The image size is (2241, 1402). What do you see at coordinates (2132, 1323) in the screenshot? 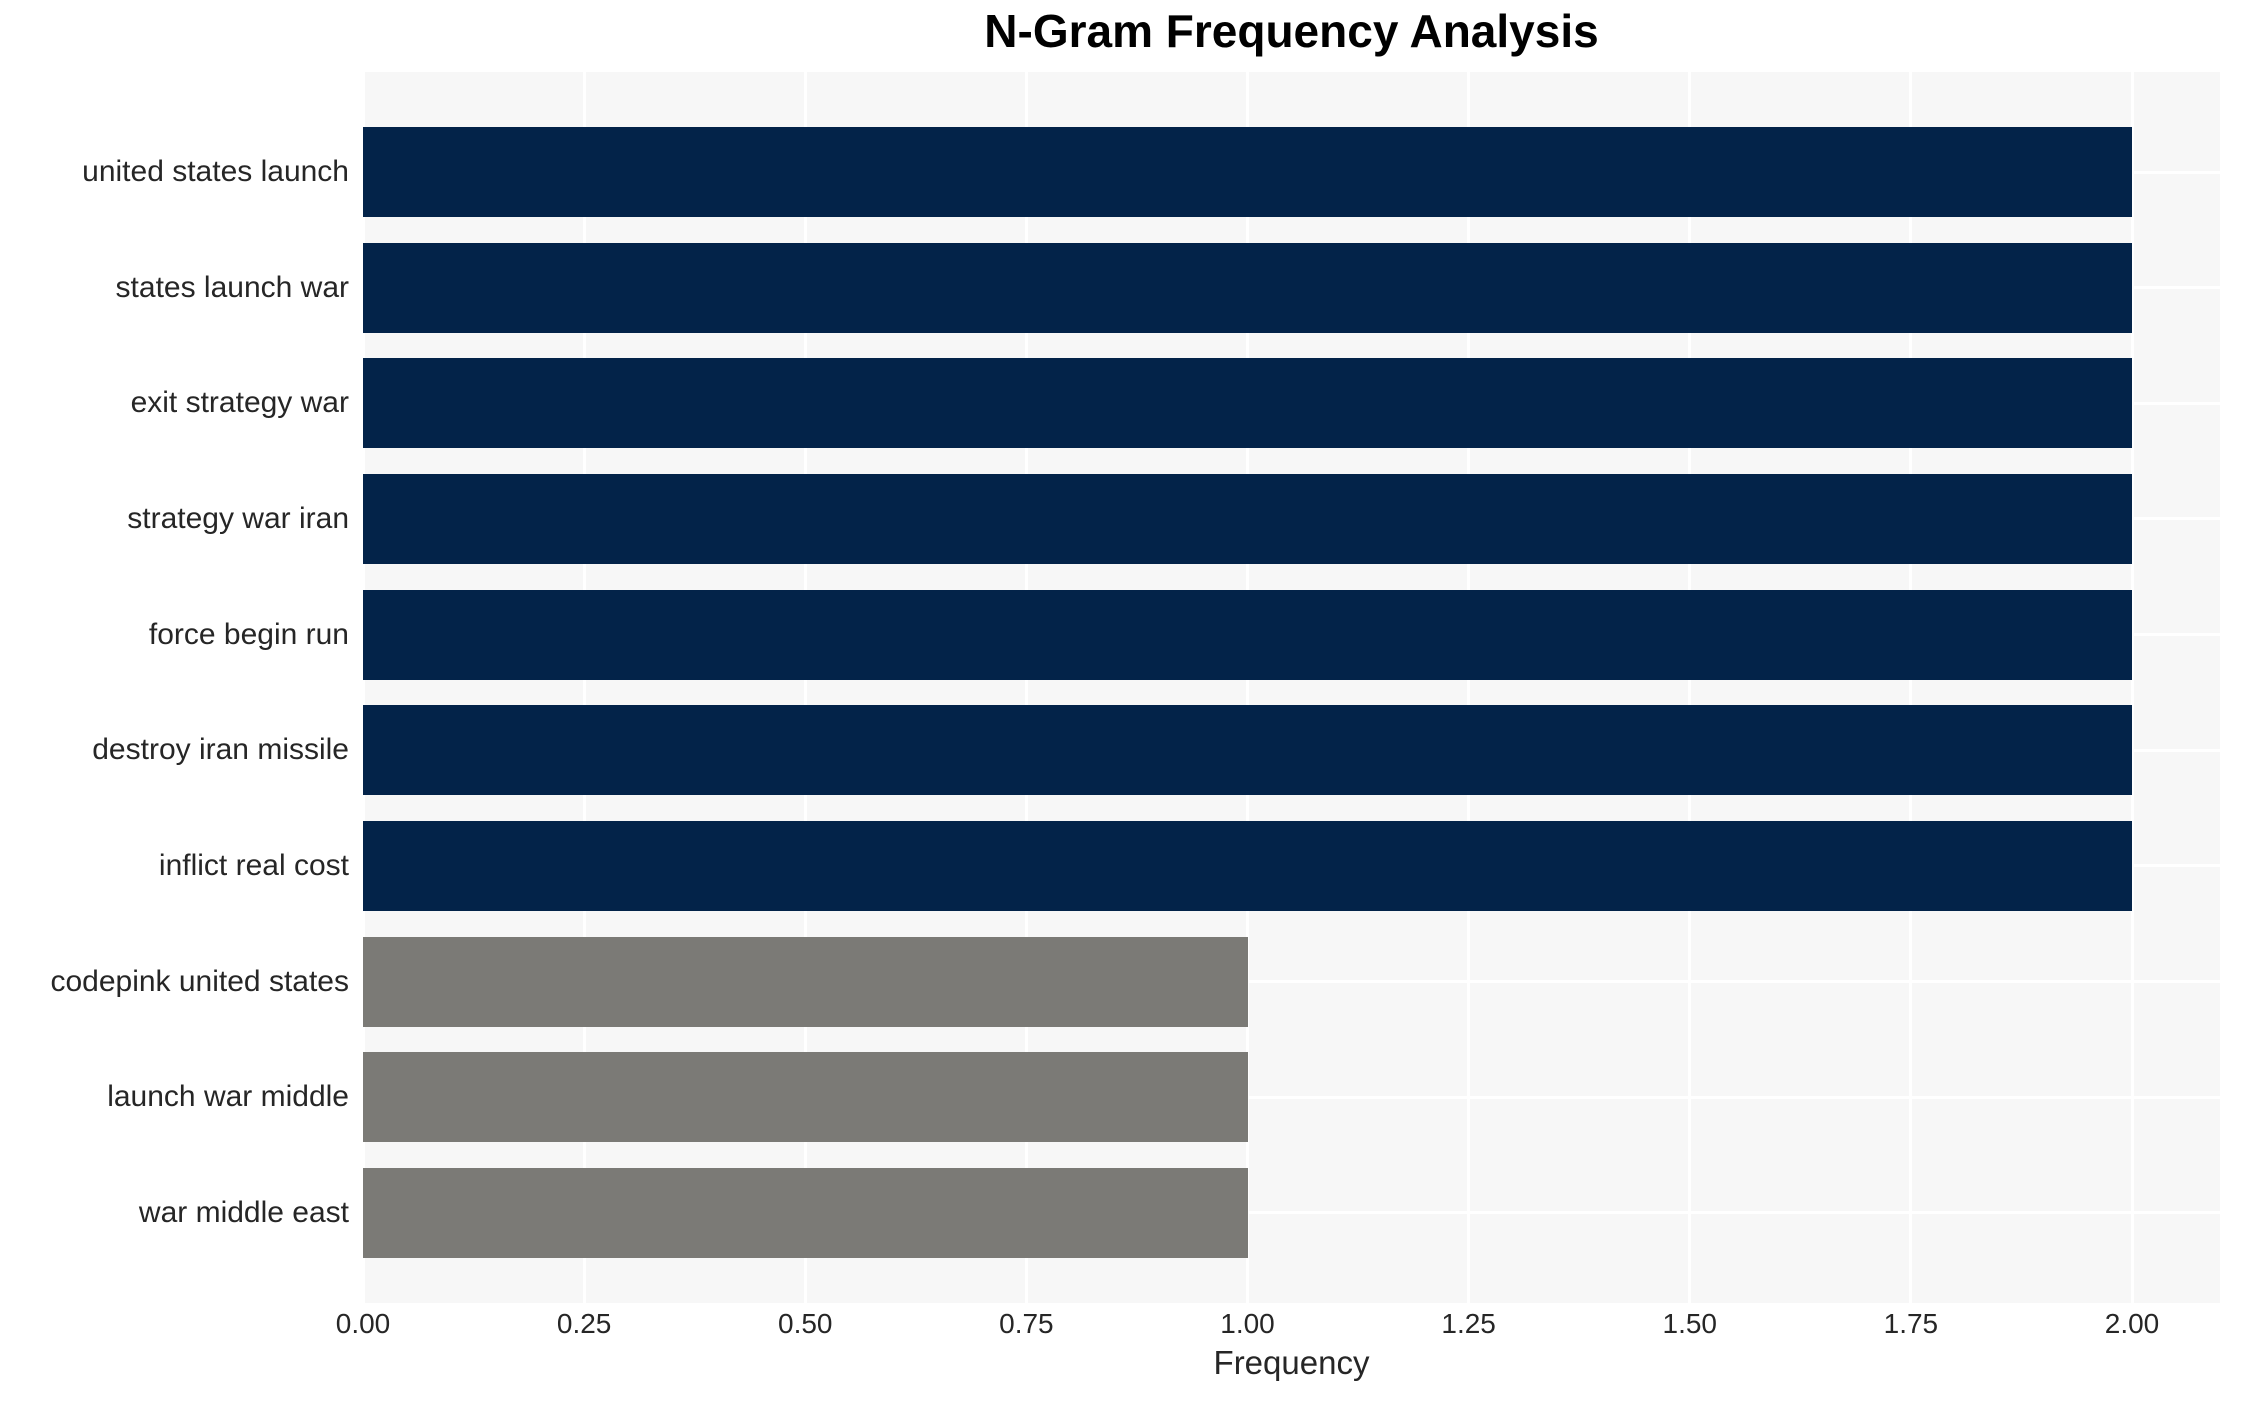
I see `x-tick-label: 2.00` at bounding box center [2132, 1323].